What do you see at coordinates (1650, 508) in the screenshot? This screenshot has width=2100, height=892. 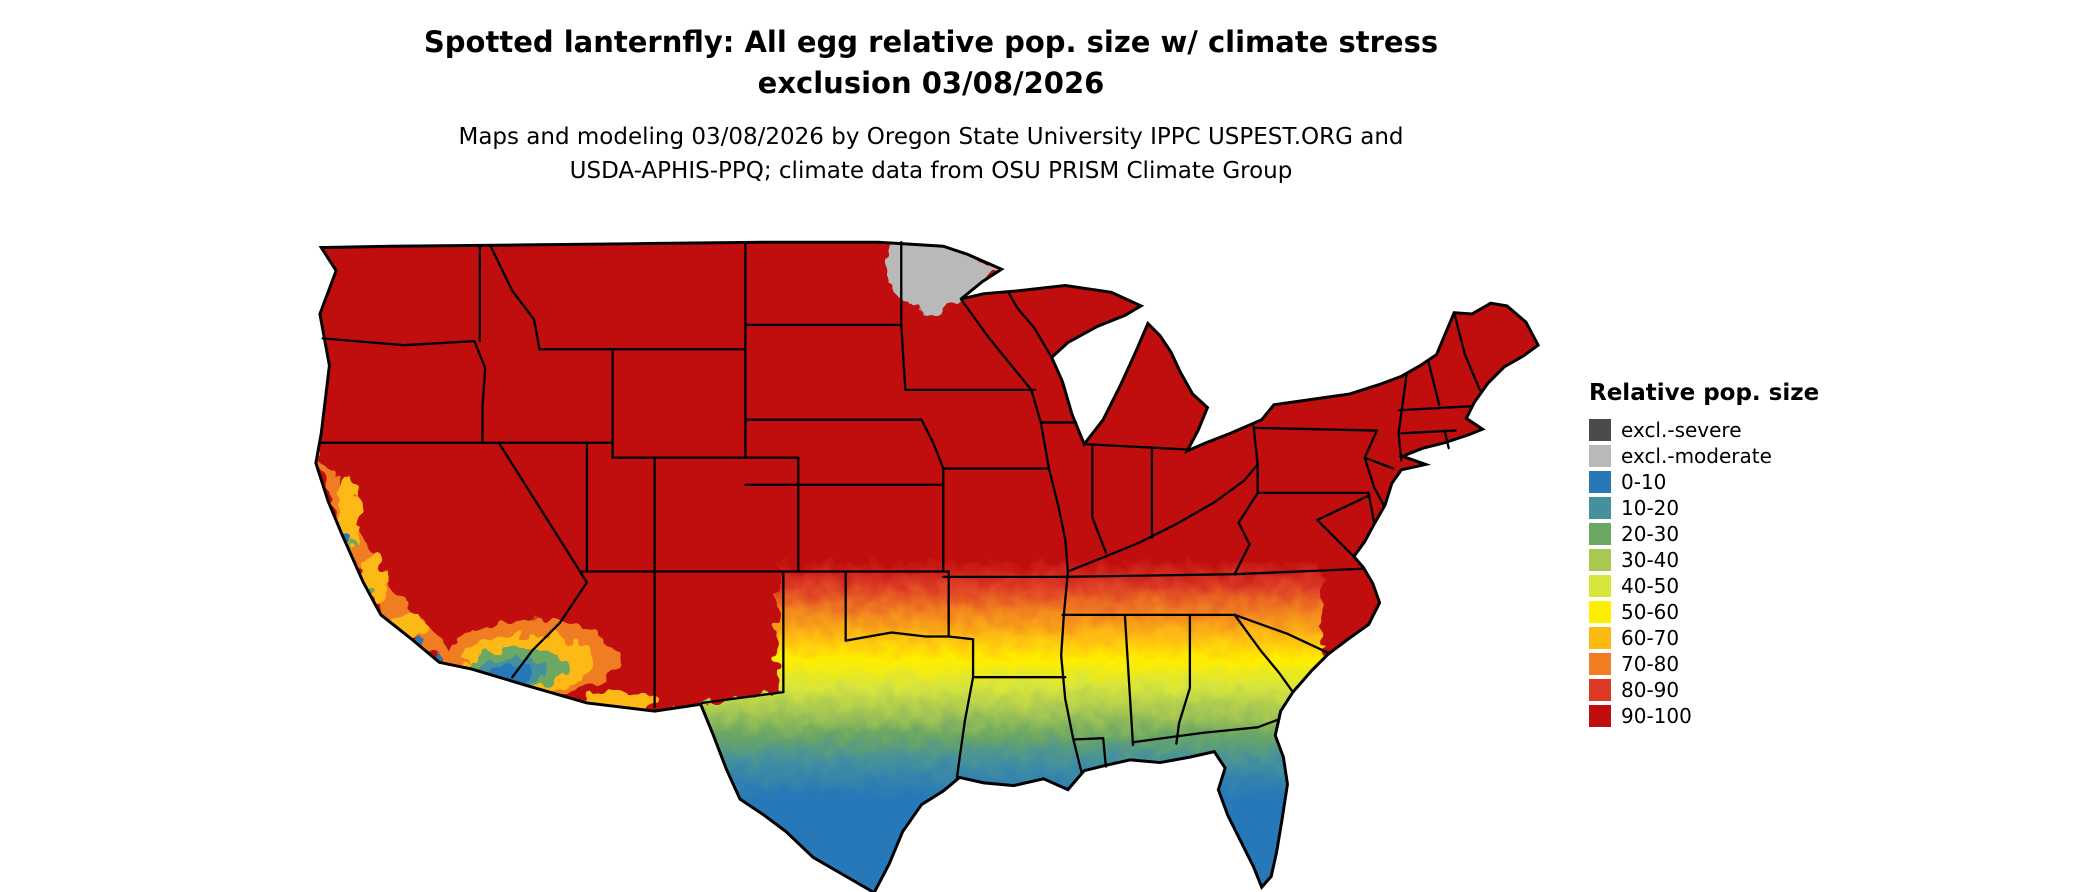 I see `legend-label: 10-20` at bounding box center [1650, 508].